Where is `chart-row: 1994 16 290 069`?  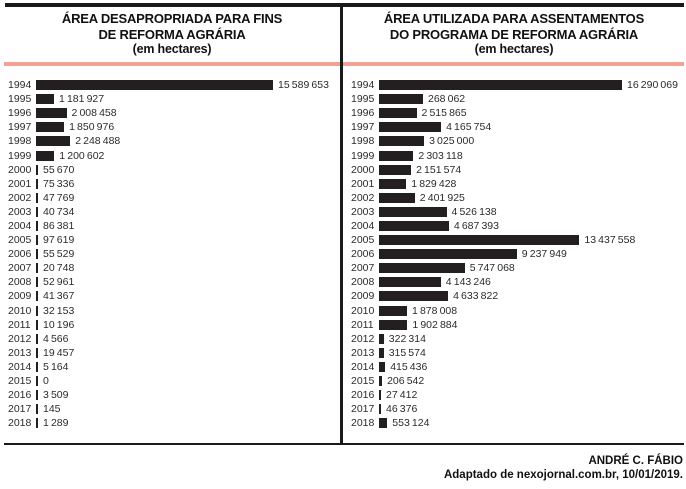
chart-row: 1994 16 290 069 is located at coordinates (517, 85).